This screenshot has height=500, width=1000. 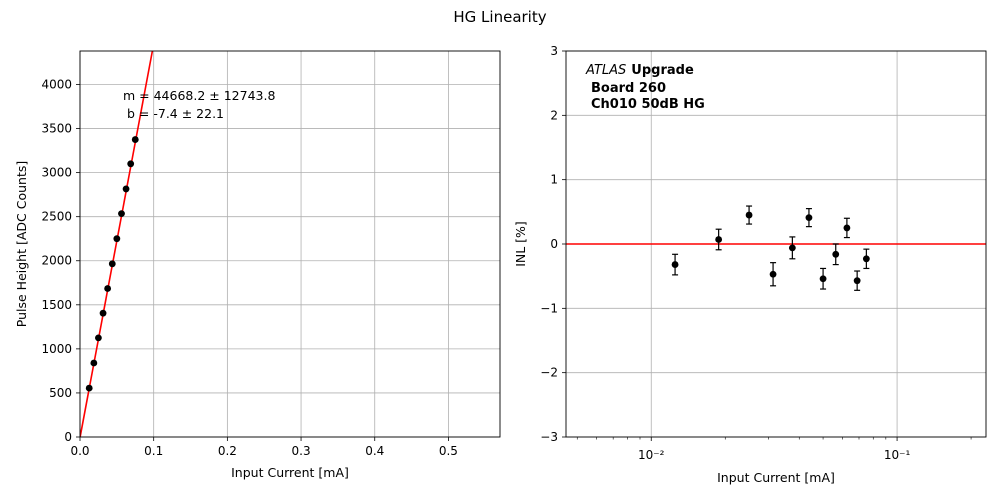 I want to click on y-tick-label: 3500, so click(x=56, y=129).